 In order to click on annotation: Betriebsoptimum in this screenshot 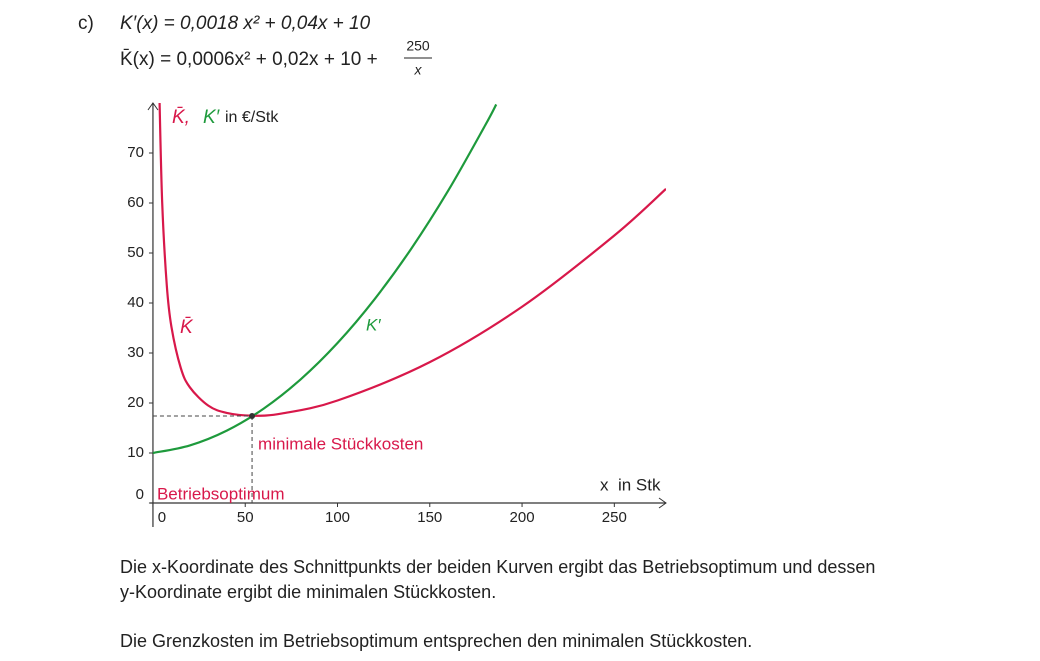, I will do `click(221, 493)`.